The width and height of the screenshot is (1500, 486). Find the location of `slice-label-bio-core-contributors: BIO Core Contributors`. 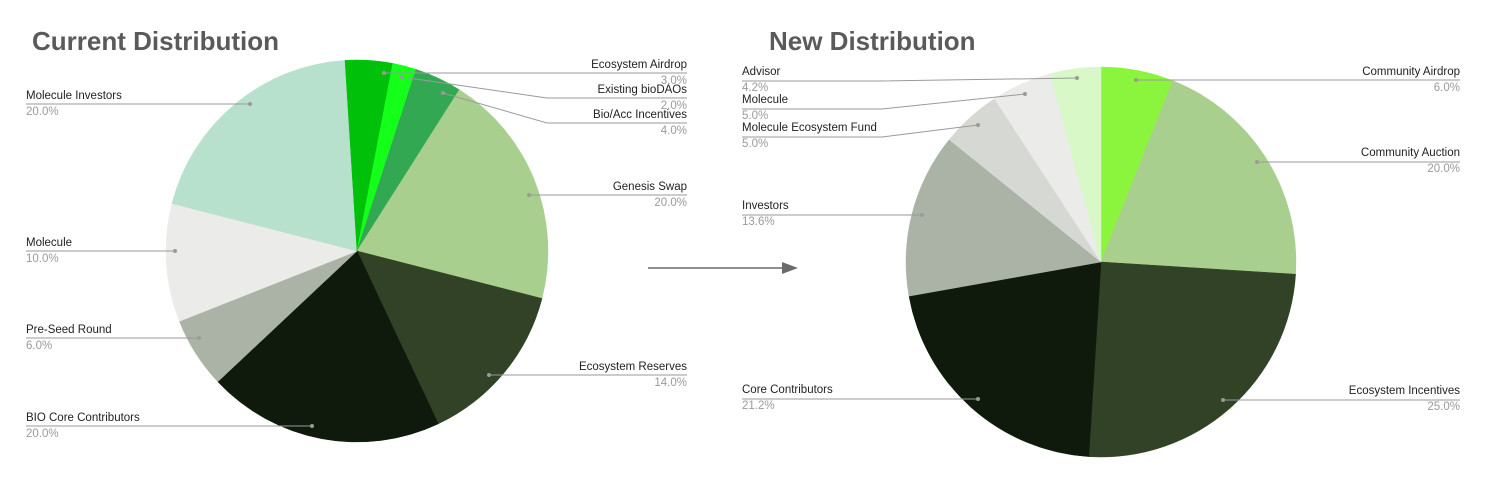

slice-label-bio-core-contributors: BIO Core Contributors is located at coordinates (83, 418).